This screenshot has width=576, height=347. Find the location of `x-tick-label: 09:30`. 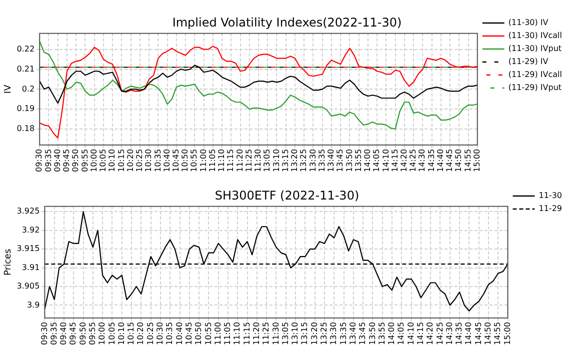

x-tick-label: 09:30 is located at coordinates (39, 160).